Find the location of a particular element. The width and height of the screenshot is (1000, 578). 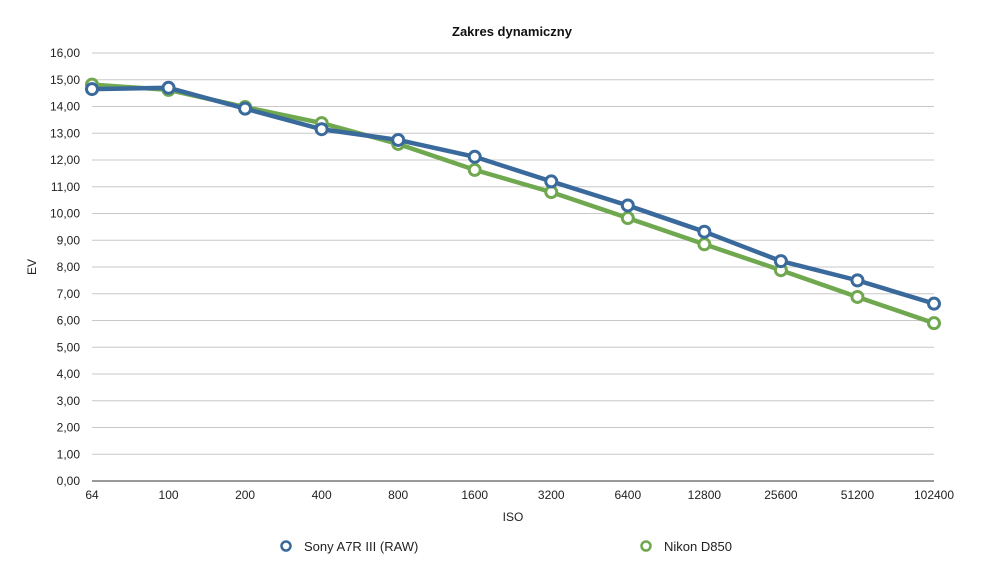

y-tick-label: 12,00 is located at coordinates (65, 160).